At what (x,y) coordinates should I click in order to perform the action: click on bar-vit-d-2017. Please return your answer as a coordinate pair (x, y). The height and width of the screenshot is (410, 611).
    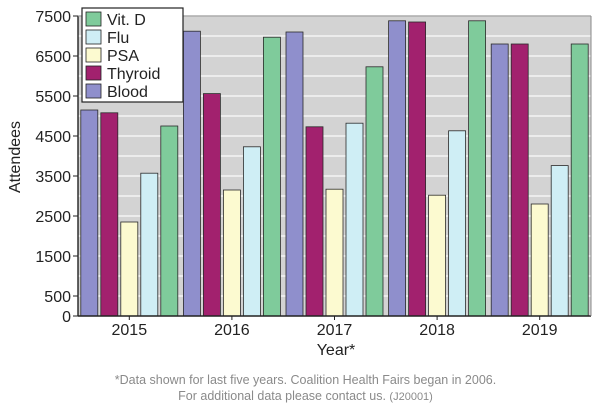
    Looking at the image, I should click on (374, 191).